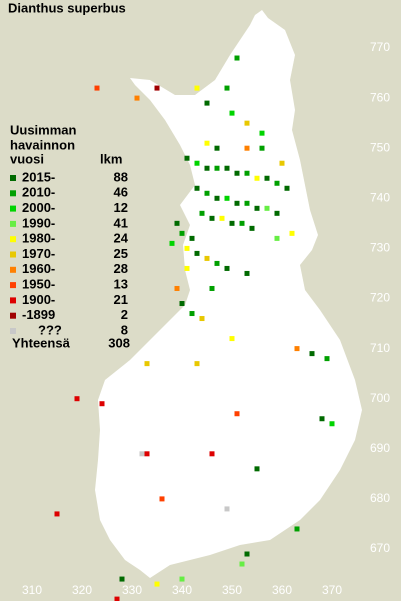 The width and height of the screenshot is (401, 601). I want to click on legend-count: 88, so click(121, 176).